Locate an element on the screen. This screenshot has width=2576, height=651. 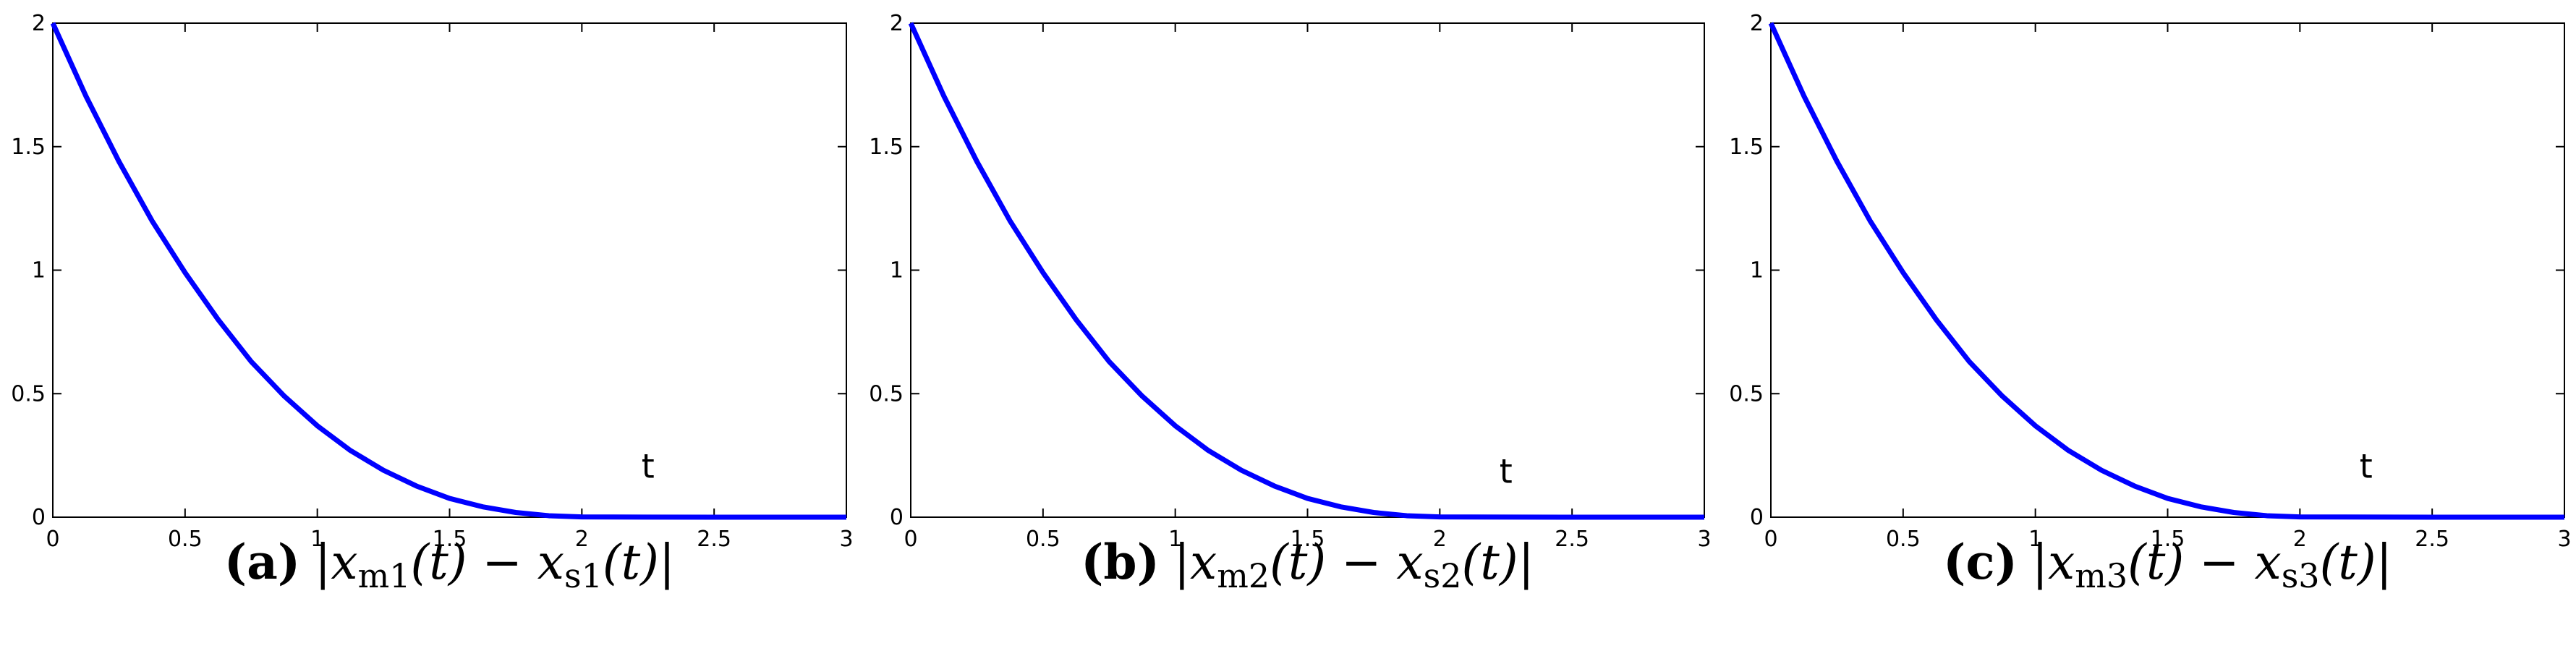
caption-subscript: m2 is located at coordinates (1243, 575).